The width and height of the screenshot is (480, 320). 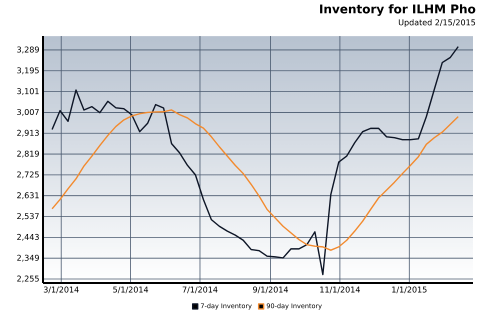 What do you see at coordinates (398, 10) in the screenshot?
I see `chart-title: Inventory for ILHM Pho` at bounding box center [398, 10].